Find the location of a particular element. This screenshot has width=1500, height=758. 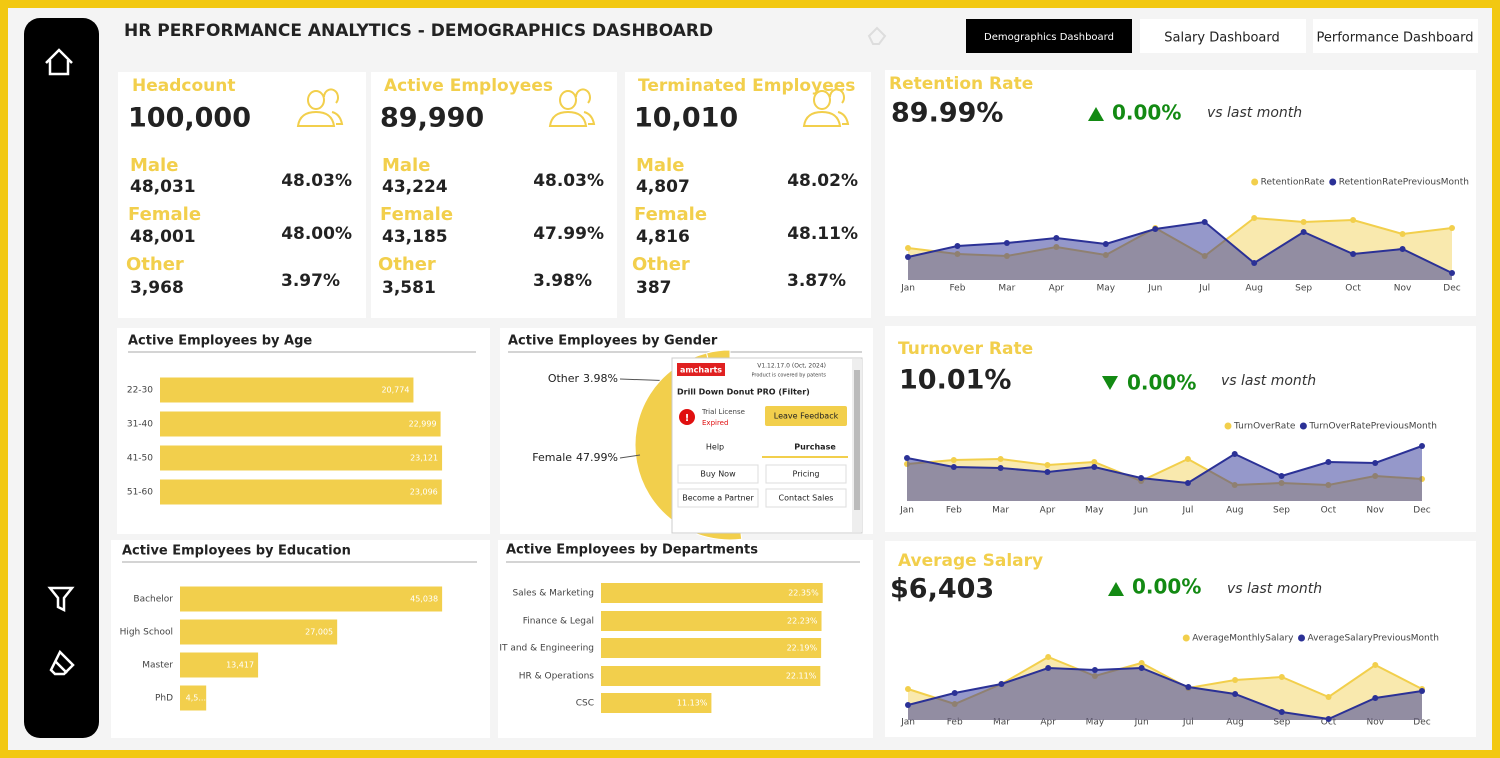

popup-button-label: Pricing is located at coordinates (806, 474).